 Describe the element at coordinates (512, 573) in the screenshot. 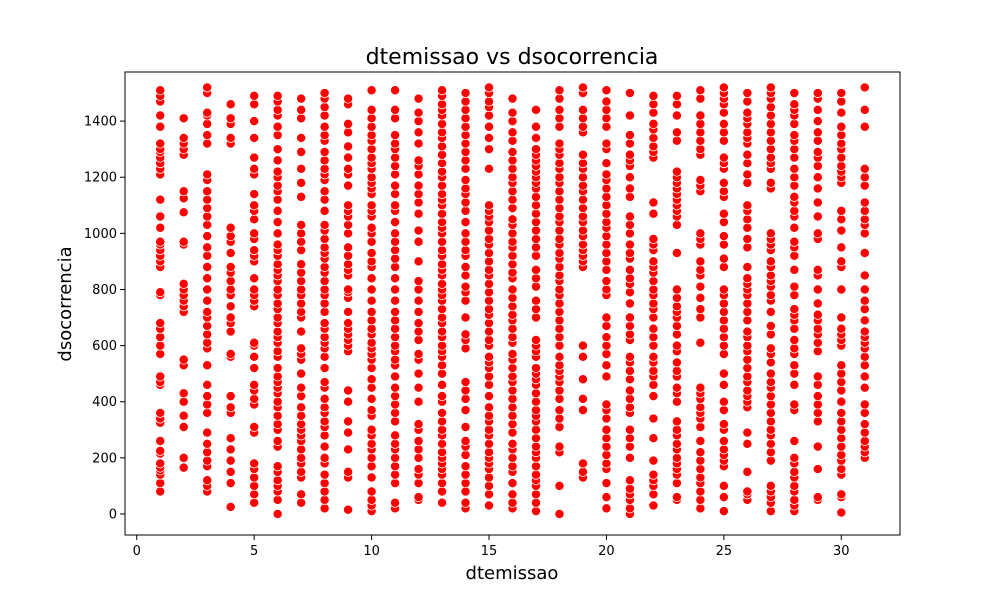

I see `x-axis-label: dtemissao` at that location.